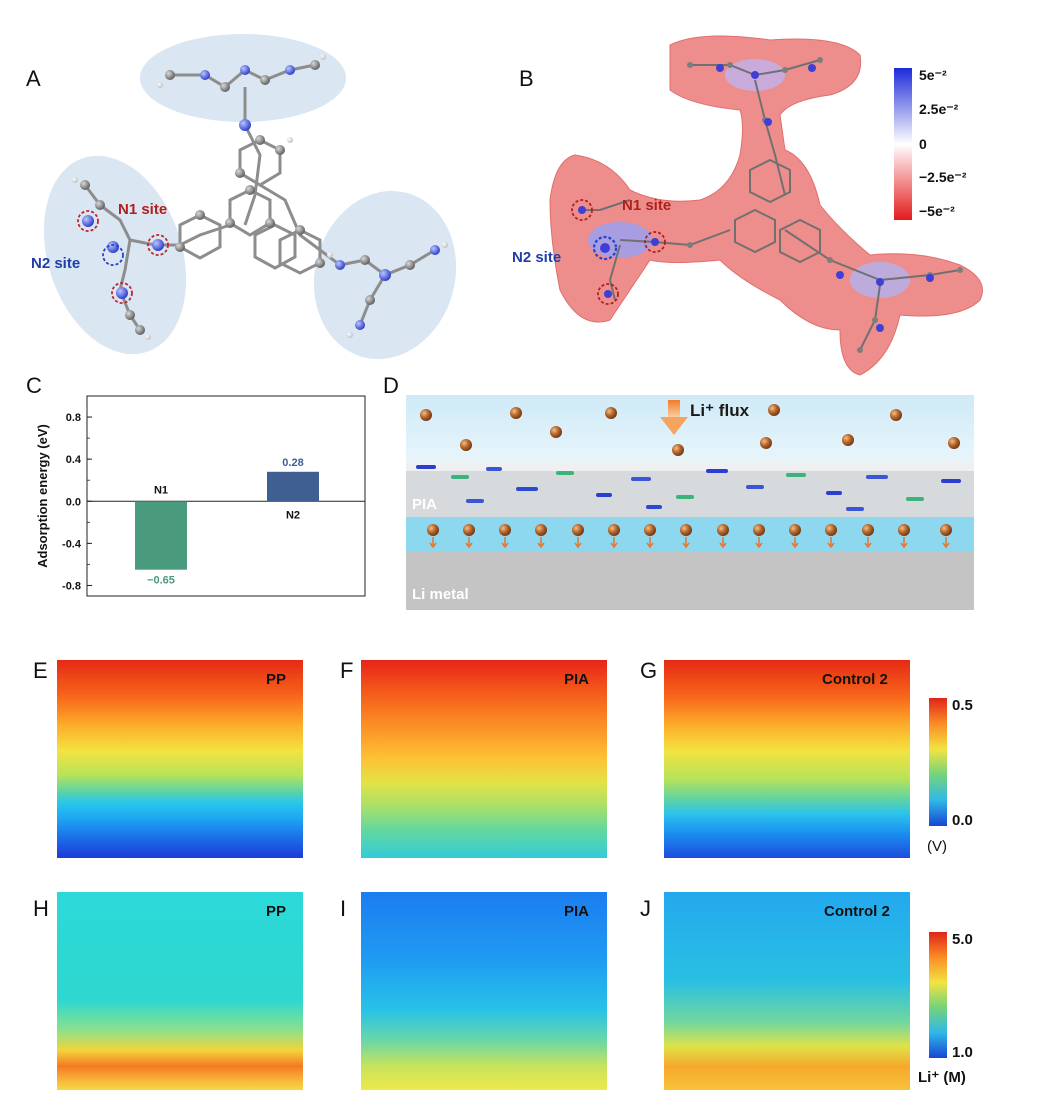 This screenshot has width=1038, height=1114. What do you see at coordinates (180, 991) in the screenshot?
I see `concentration-map-pp` at bounding box center [180, 991].